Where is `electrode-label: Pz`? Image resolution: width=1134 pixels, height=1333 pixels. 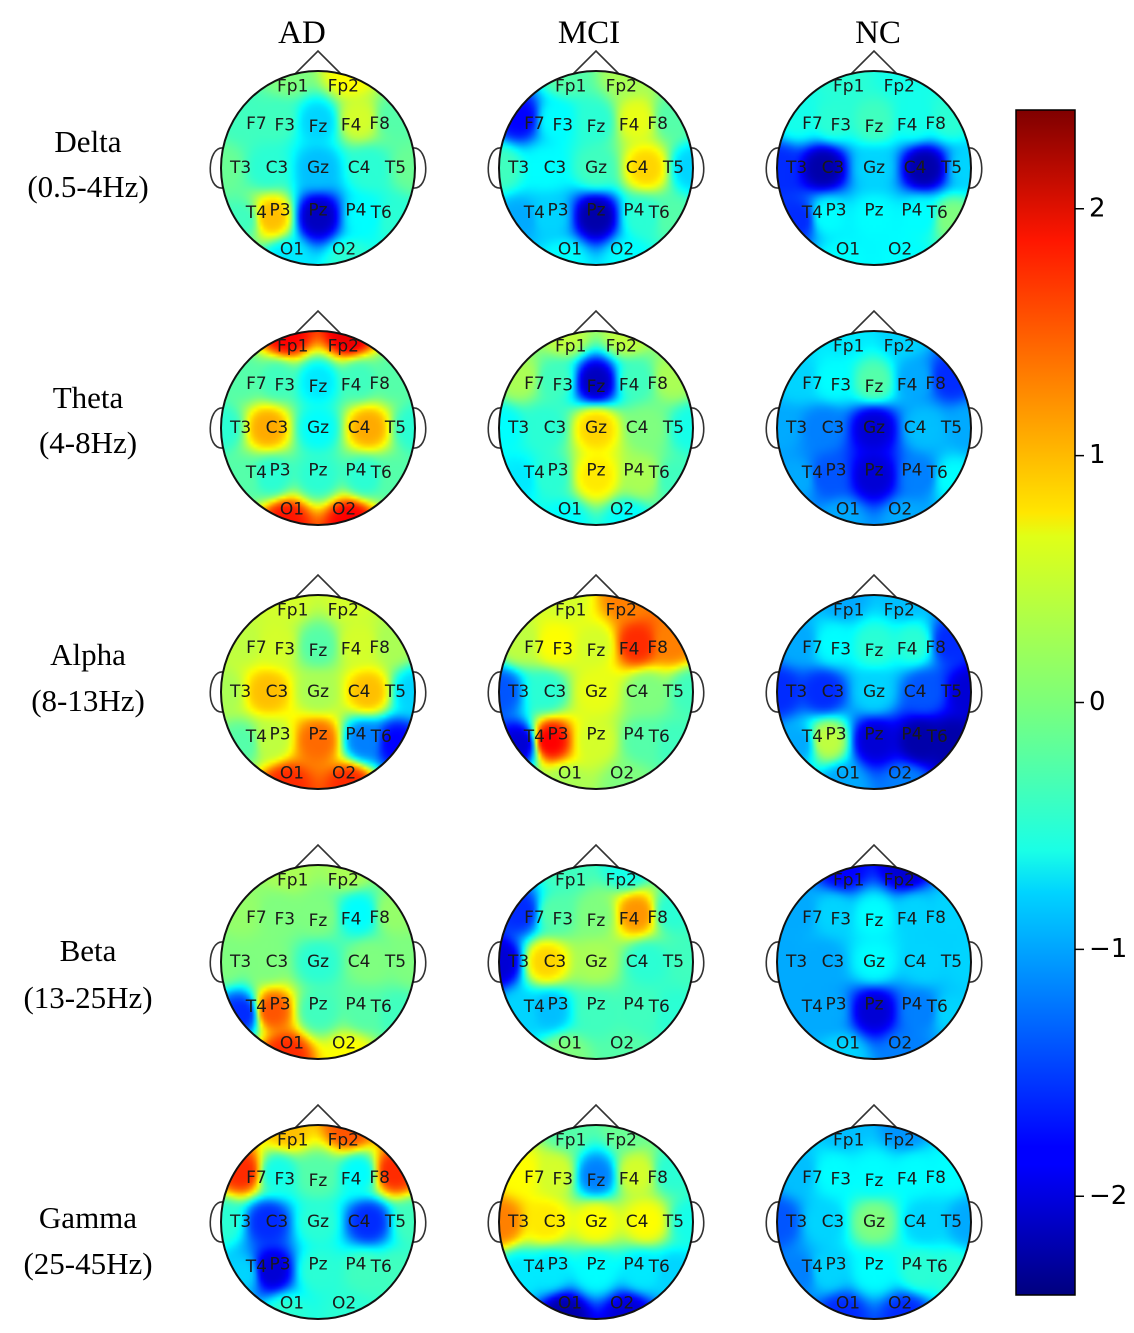 electrode-label: Pz is located at coordinates (873, 1005).